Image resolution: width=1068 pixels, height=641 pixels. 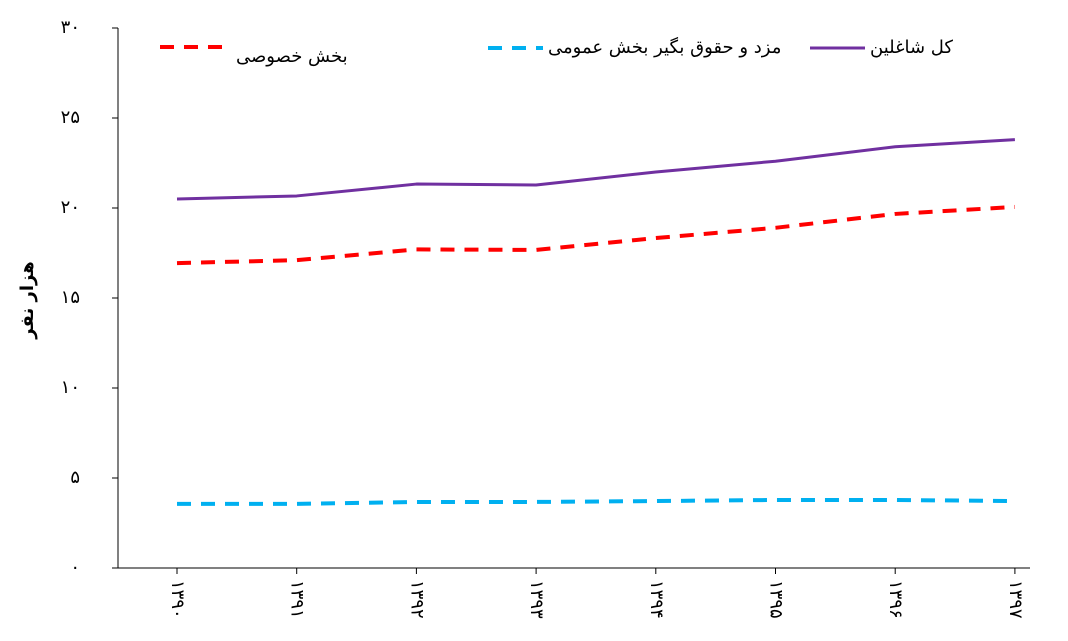 What do you see at coordinates (70, 387) in the screenshot?
I see `y-tick-label: ۱۰` at bounding box center [70, 387].